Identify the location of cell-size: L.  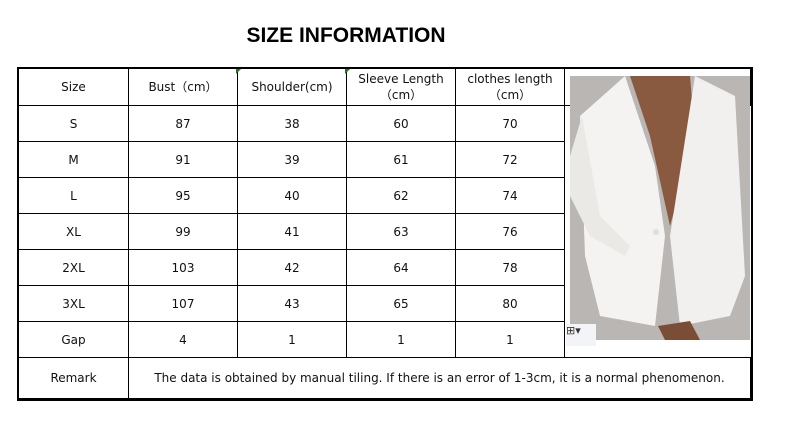
(73, 195).